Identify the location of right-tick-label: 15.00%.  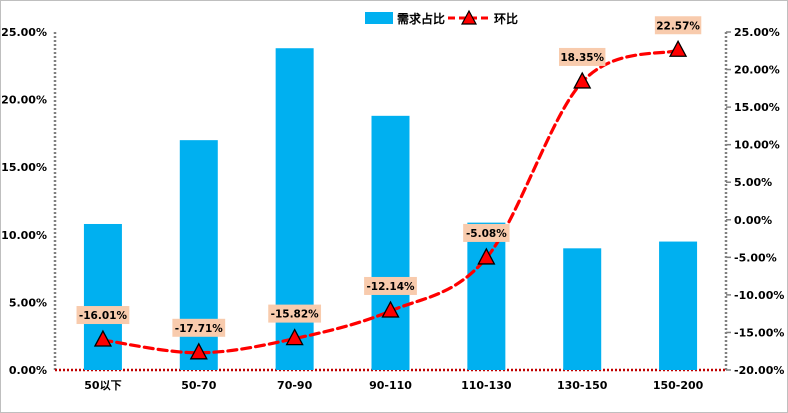
(757, 107).